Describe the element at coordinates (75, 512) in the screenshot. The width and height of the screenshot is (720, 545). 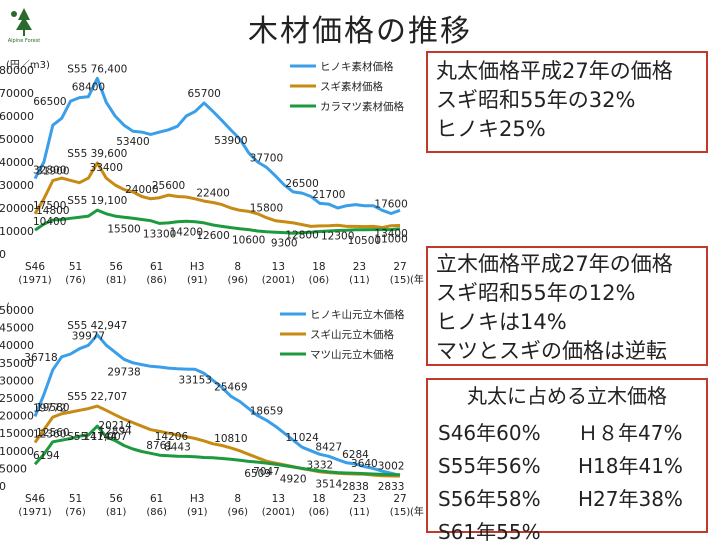
I see `x-tick-sublabel: (76)` at that location.